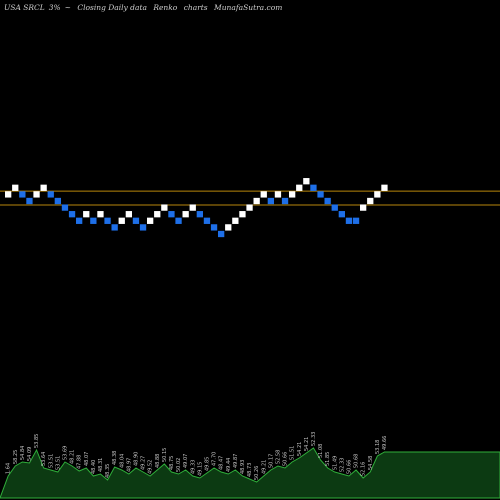 This screenshot has height=500, width=500. I want to click on volume-label-9: 48.21, so click(73, 457).